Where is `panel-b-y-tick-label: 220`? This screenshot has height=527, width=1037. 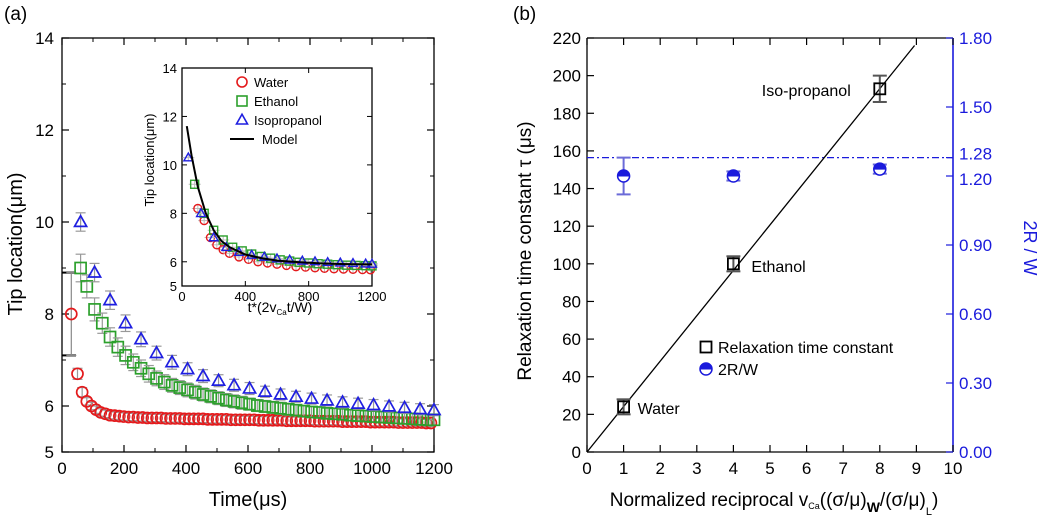
panel-b-y-tick-label: 220 is located at coordinates (567, 38).